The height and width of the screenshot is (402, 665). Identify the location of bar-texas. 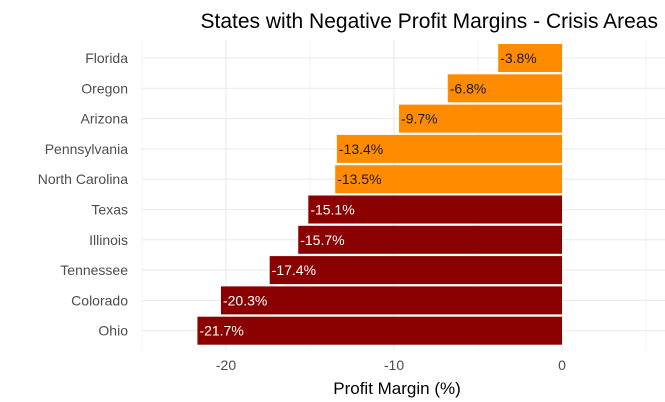
(435, 209).